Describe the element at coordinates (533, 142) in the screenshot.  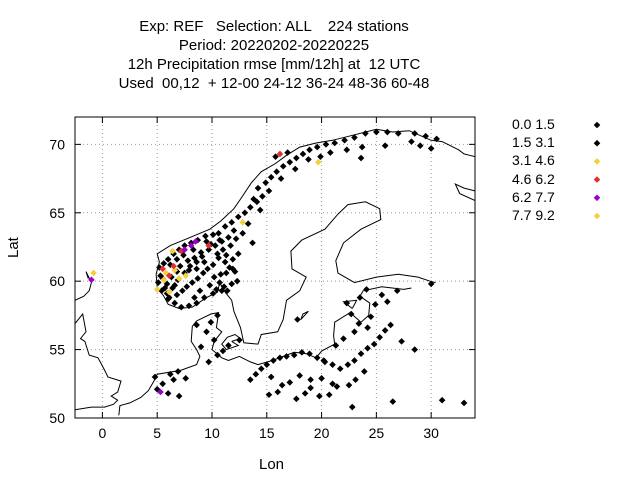
I see `legend-entry: 1.5 3.1` at that location.